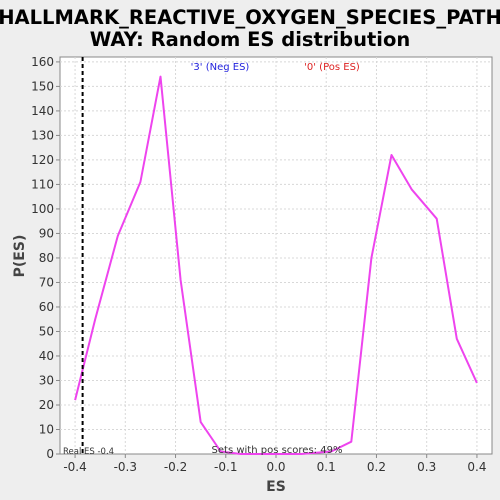  I want to click on y-tick-label: 50, so click(46, 331).